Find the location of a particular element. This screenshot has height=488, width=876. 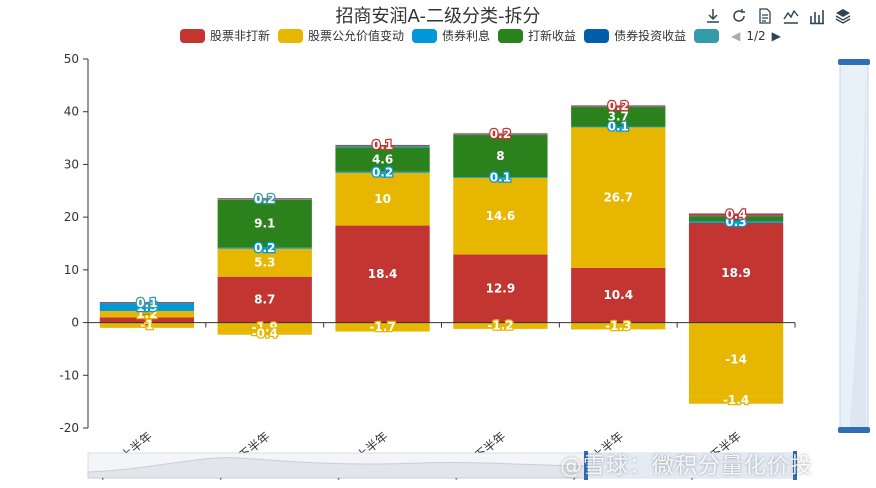

legend-item-stock-fair-value: 股票公允价值变动 is located at coordinates (341, 35).